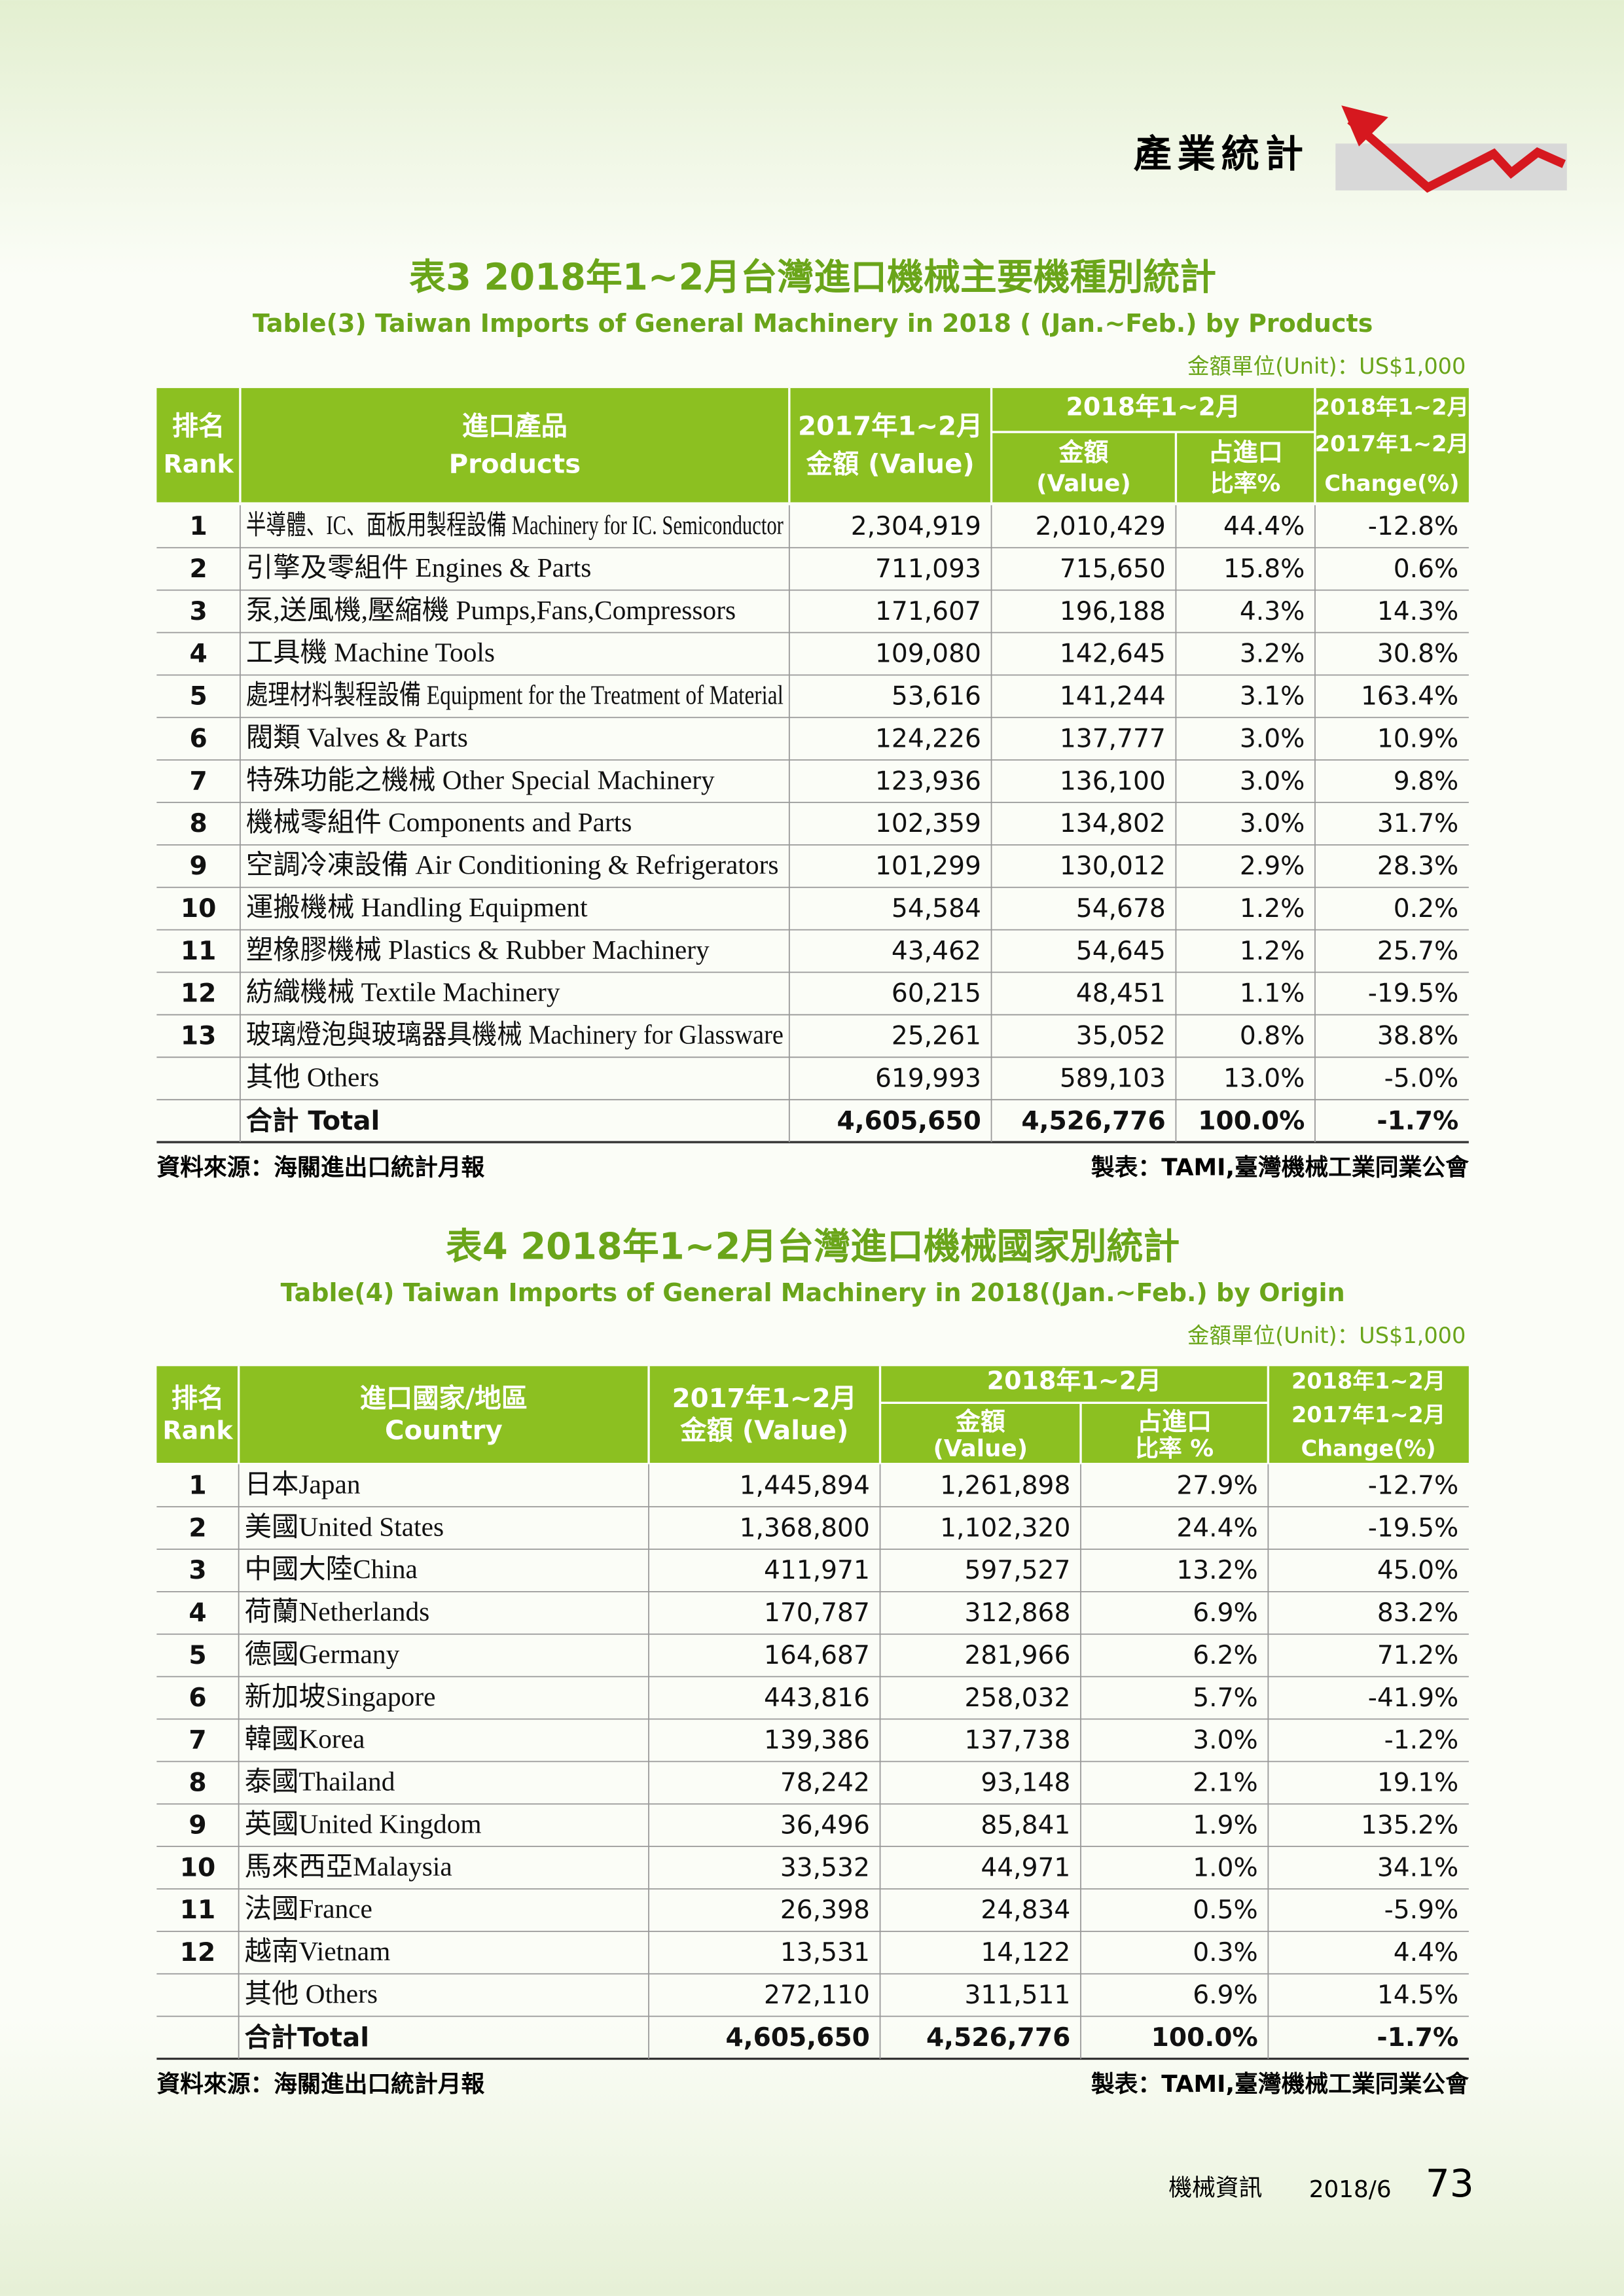  What do you see at coordinates (1272, 951) in the screenshot?
I see `cell: 1.2%` at bounding box center [1272, 951].